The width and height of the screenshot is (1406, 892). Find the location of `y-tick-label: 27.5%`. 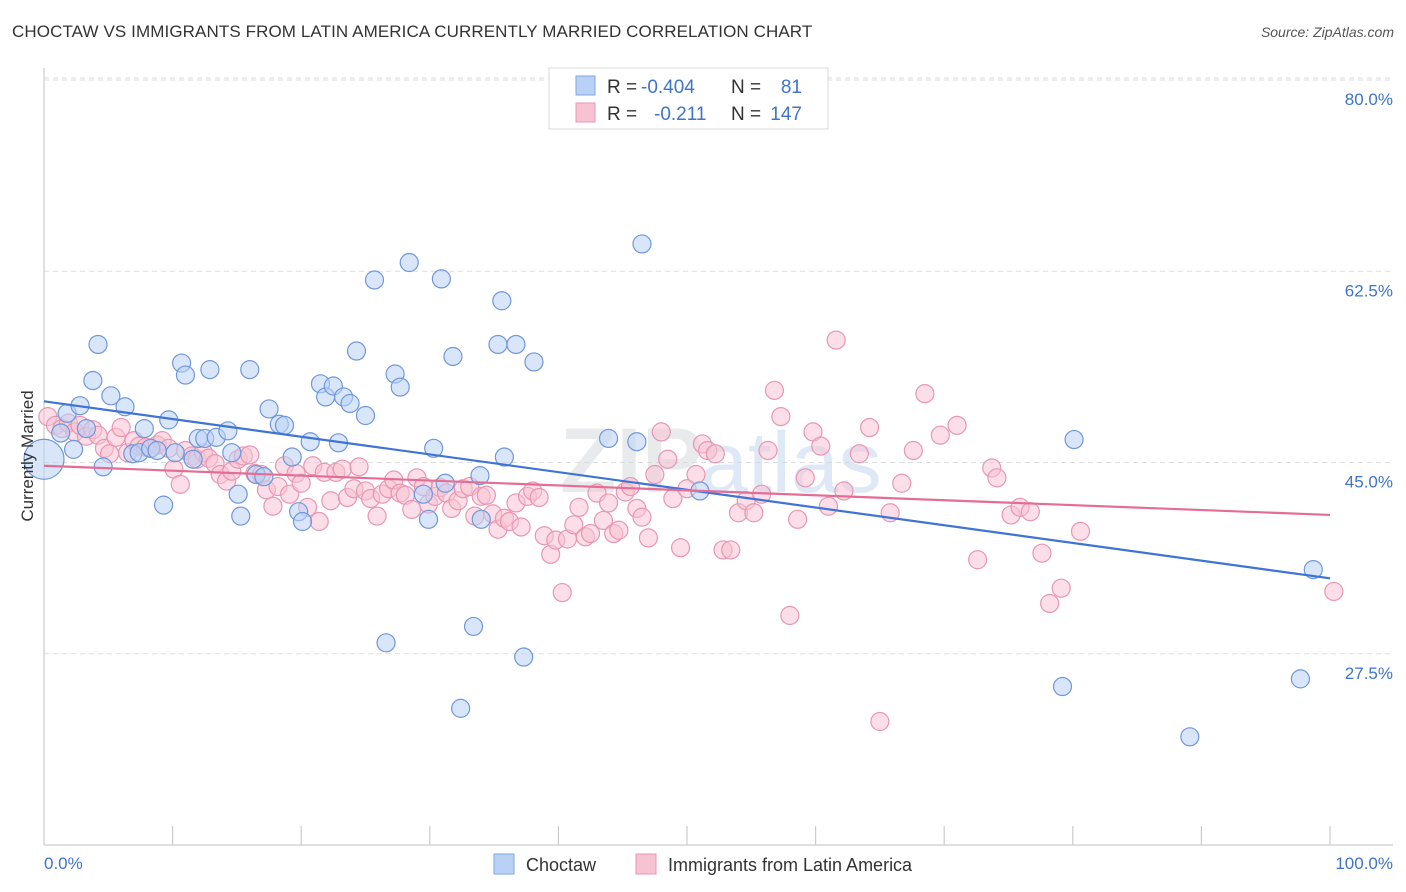

y-tick-label: 27.5% is located at coordinates (1369, 673).